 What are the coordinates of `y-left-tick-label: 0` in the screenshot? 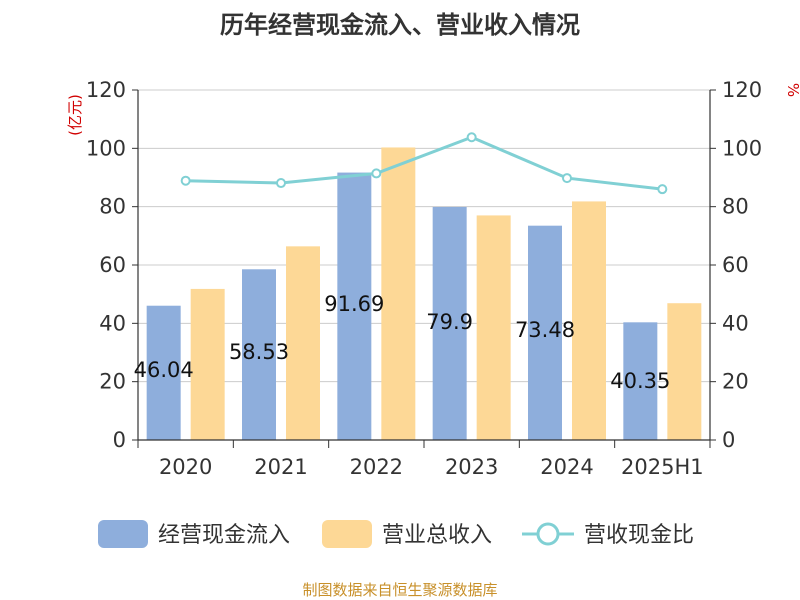 It's located at (119, 440).